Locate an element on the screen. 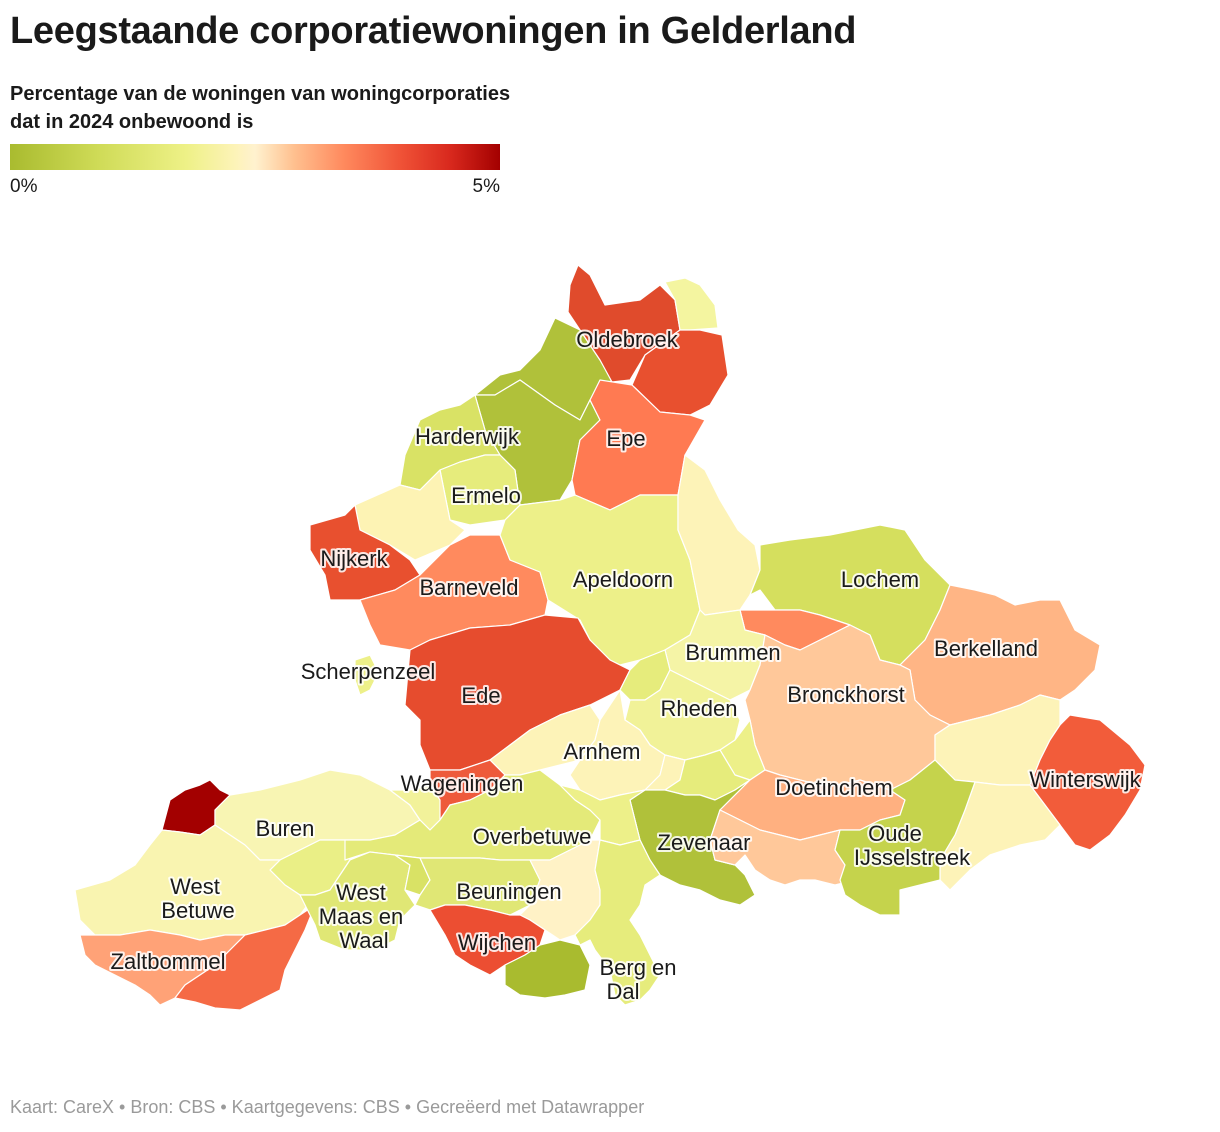 This screenshot has height=1132, width=1220. region-maasdriel is located at coordinates (245, 957).